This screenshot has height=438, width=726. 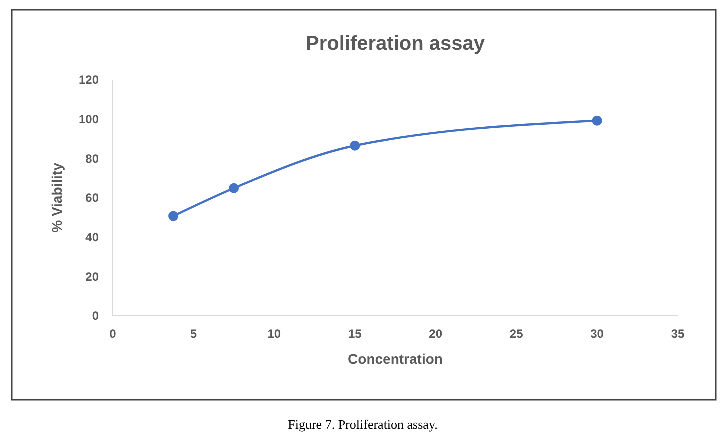 What do you see at coordinates (113, 334) in the screenshot?
I see `x-tick-label: 0` at bounding box center [113, 334].